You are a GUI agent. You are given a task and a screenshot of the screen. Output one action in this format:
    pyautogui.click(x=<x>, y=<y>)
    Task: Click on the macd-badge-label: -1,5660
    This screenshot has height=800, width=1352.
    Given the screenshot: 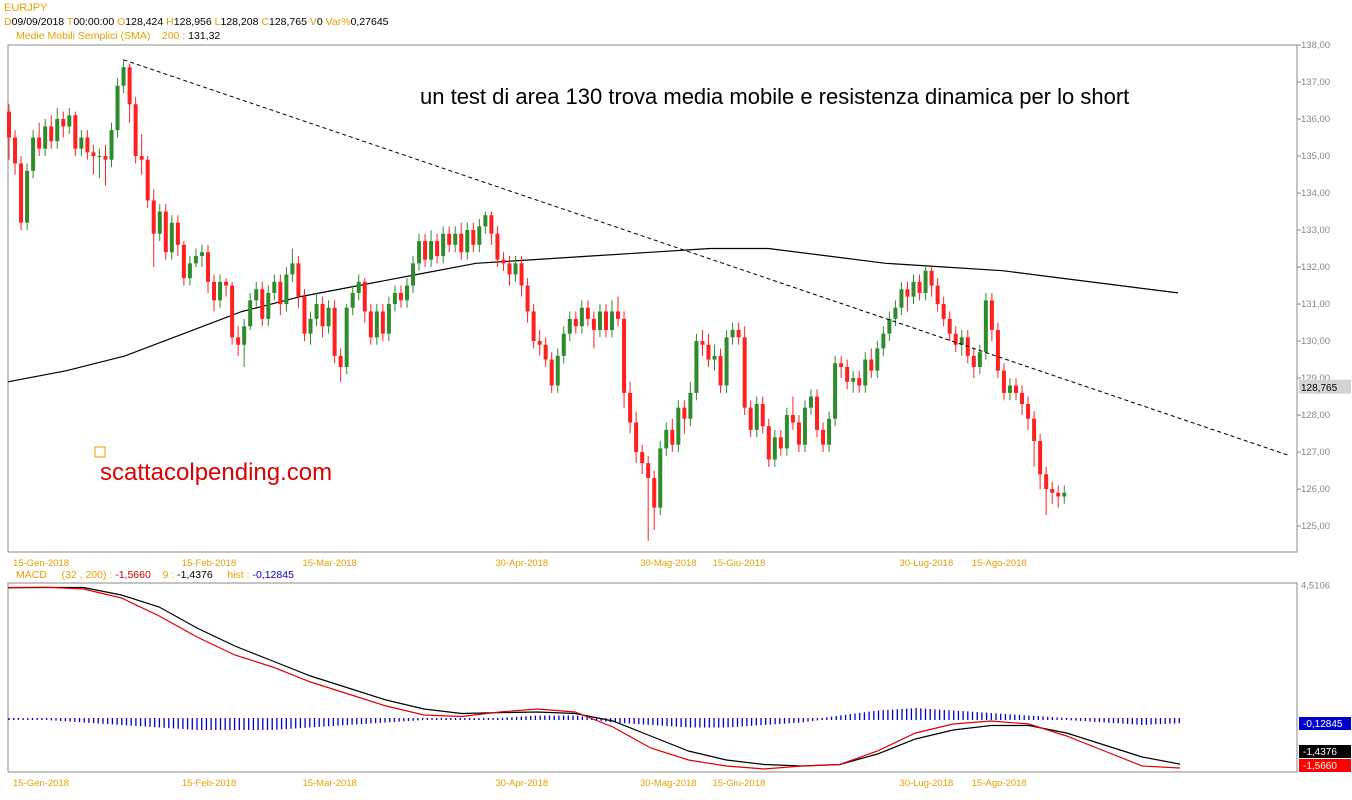 What is the action you would take?
    pyautogui.click(x=1320, y=766)
    